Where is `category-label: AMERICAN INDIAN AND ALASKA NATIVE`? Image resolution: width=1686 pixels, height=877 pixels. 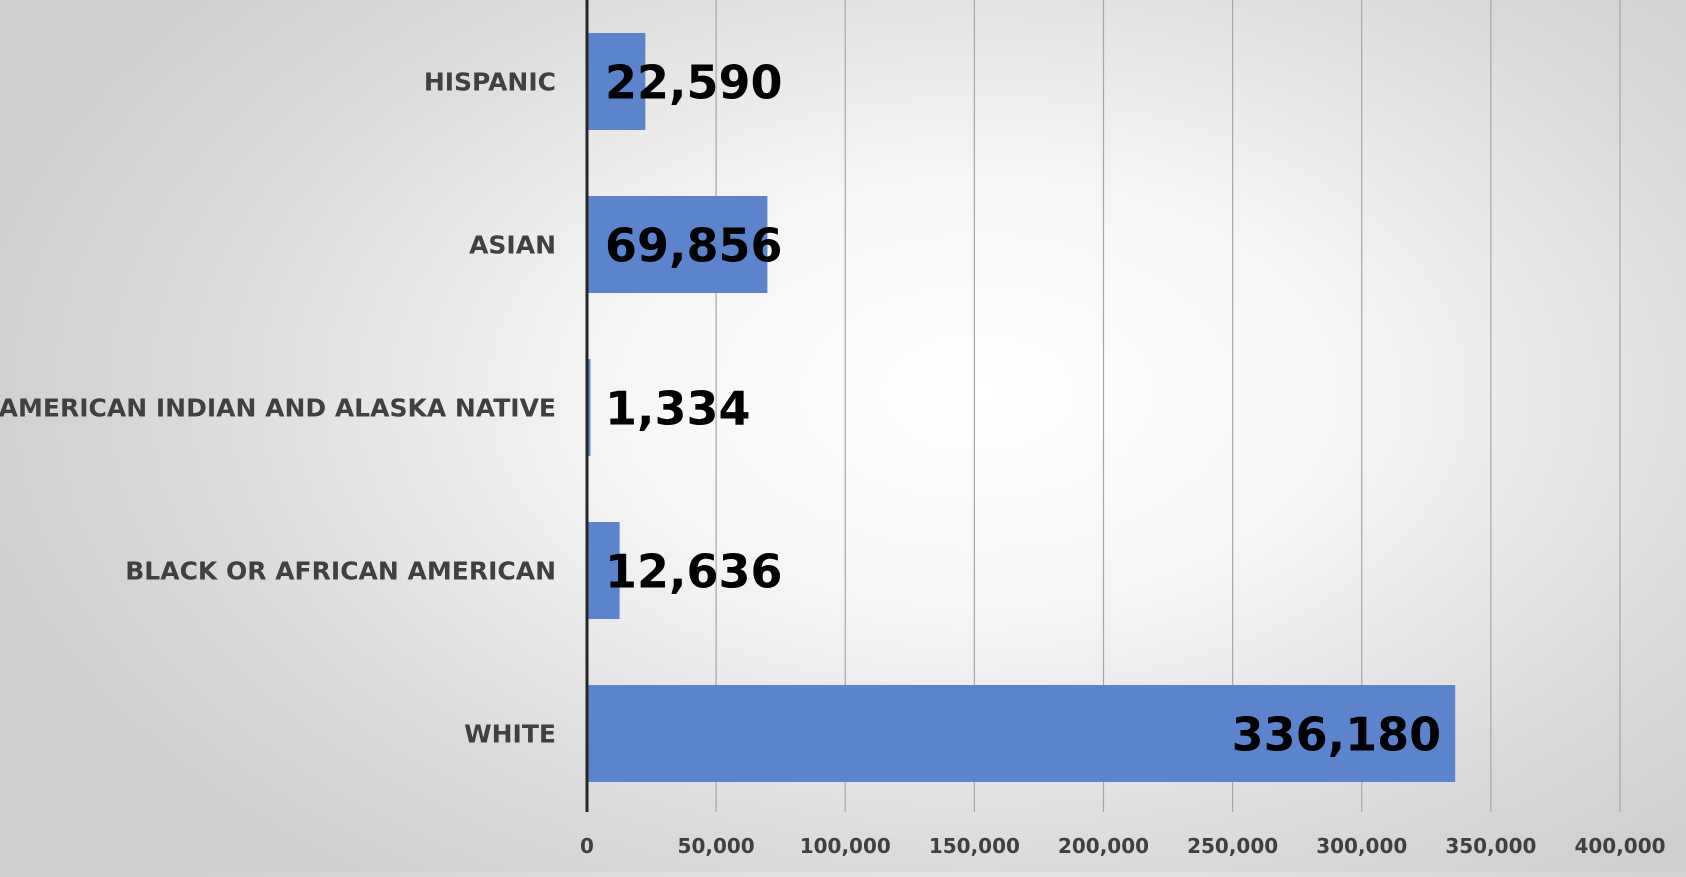 category-label: AMERICAN INDIAN AND ALASKA NATIVE is located at coordinates (278, 408).